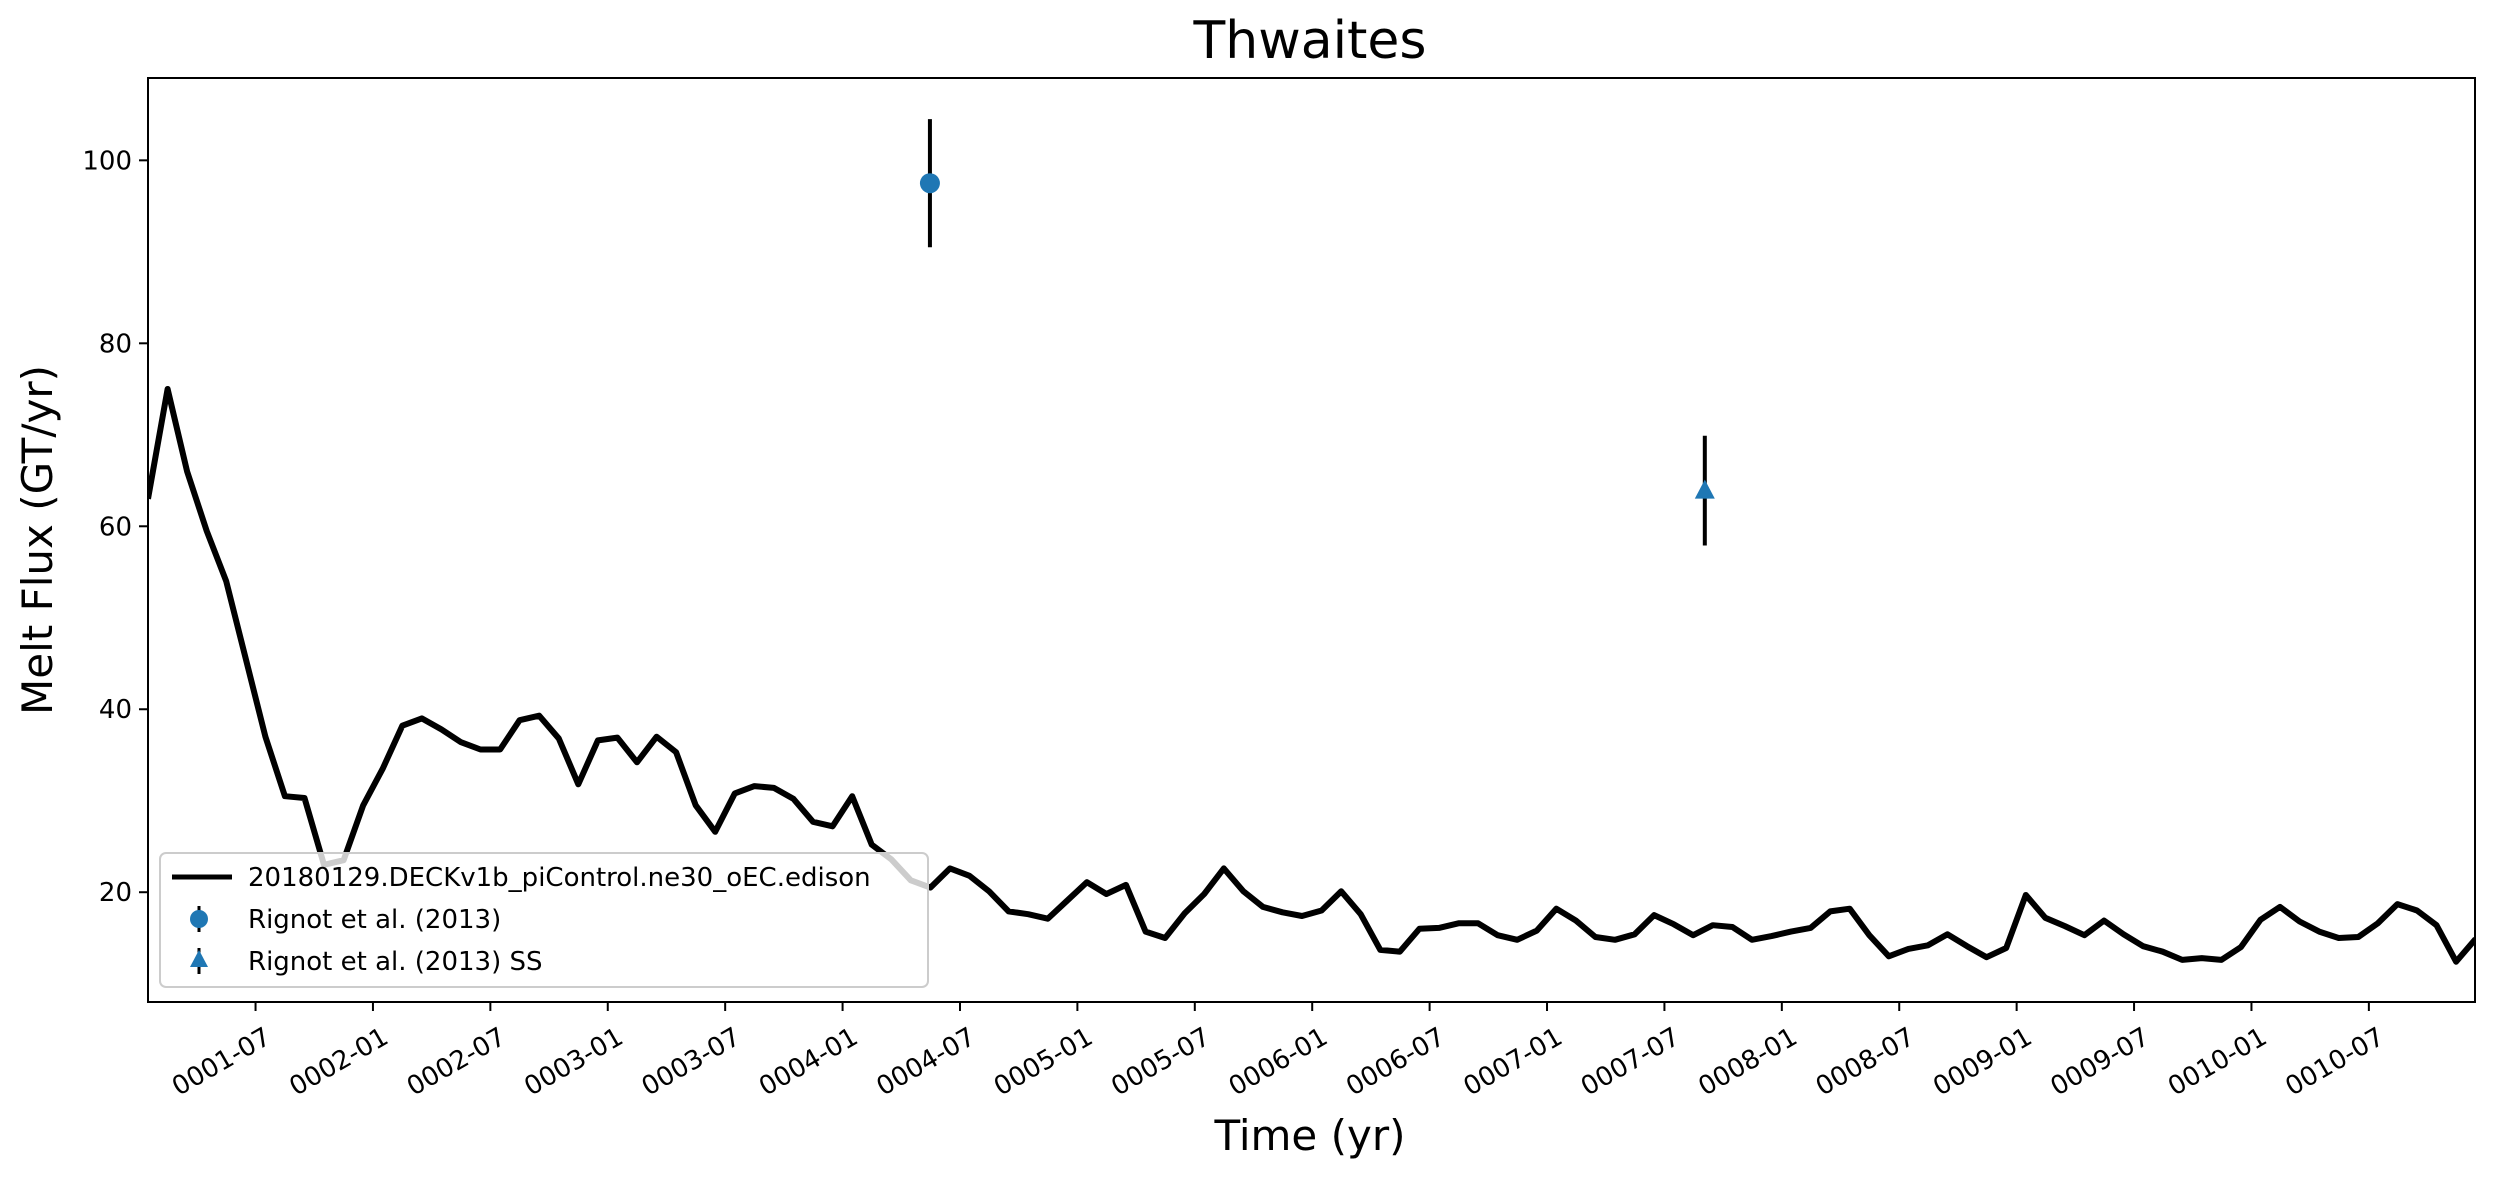  I want to click on legend-circle-swatch, so click(199, 919).